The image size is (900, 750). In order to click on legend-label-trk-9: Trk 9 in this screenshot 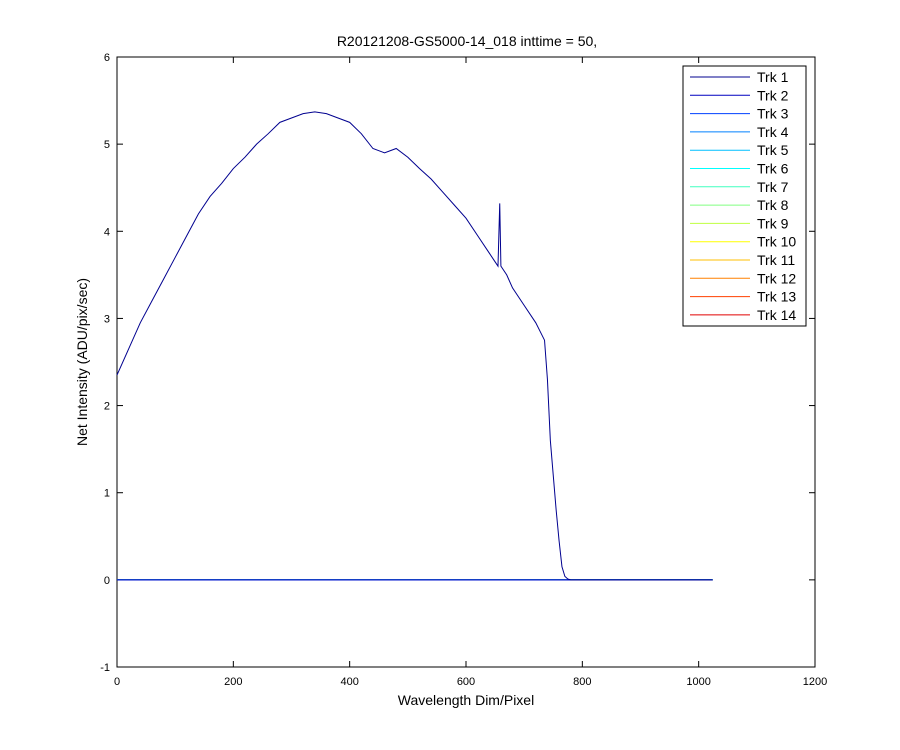, I will do `click(773, 223)`.